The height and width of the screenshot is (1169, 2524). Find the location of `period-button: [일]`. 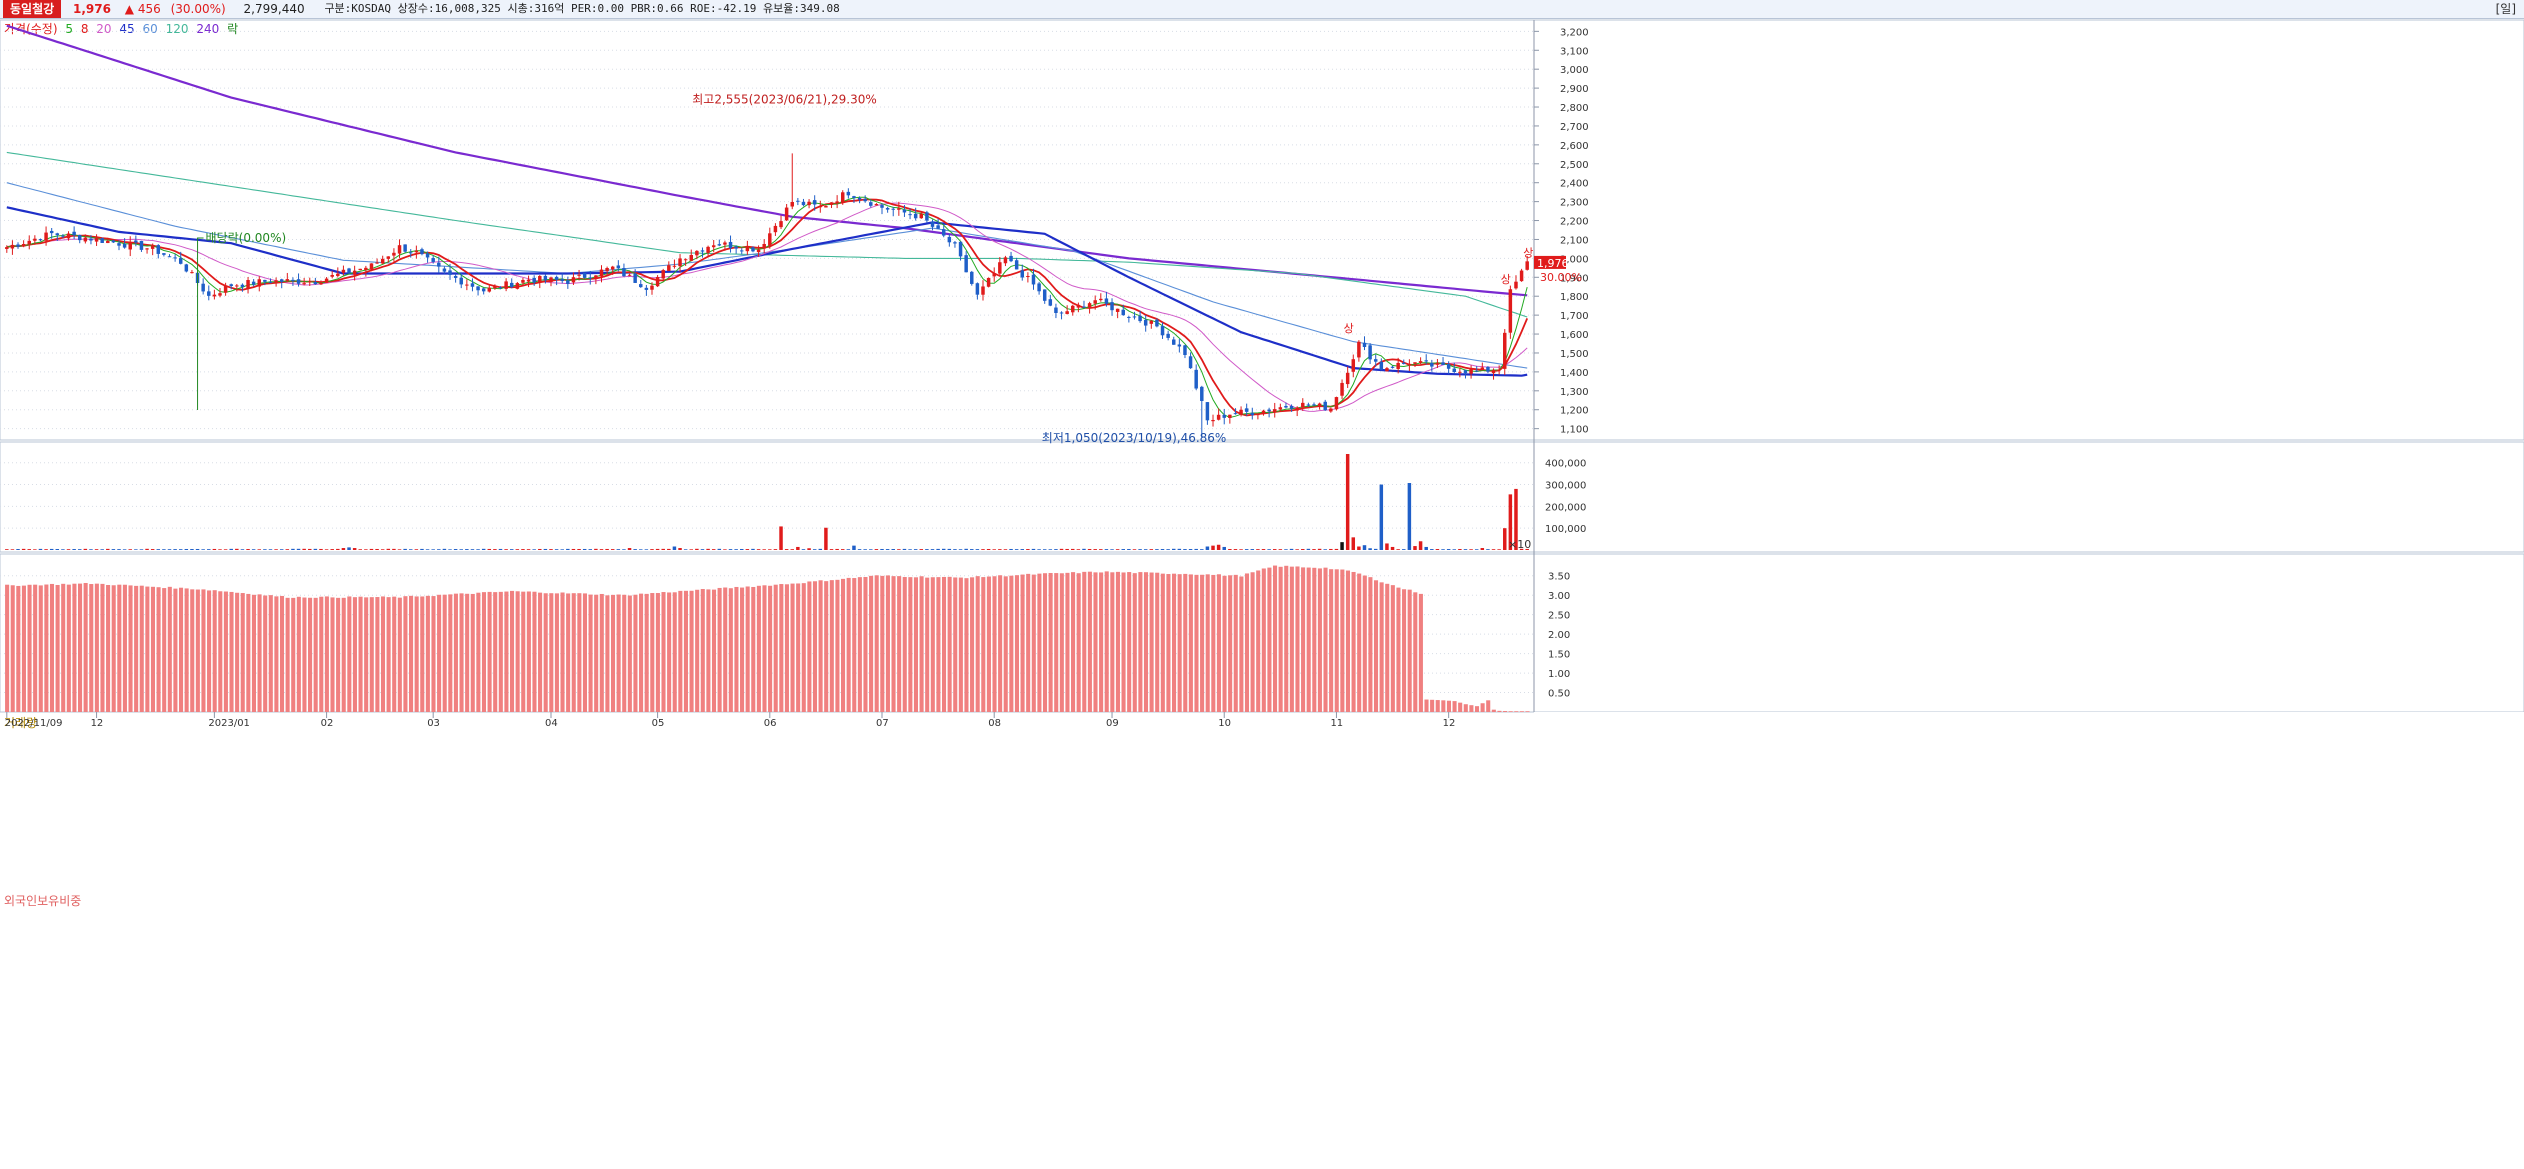

period-button: [일] is located at coordinates (2505, 9).